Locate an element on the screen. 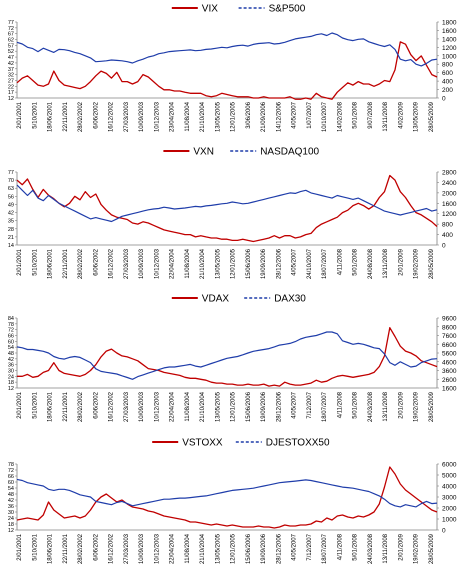 This screenshot has height=573, width=474. series-line-vix is located at coordinates (227, 70).